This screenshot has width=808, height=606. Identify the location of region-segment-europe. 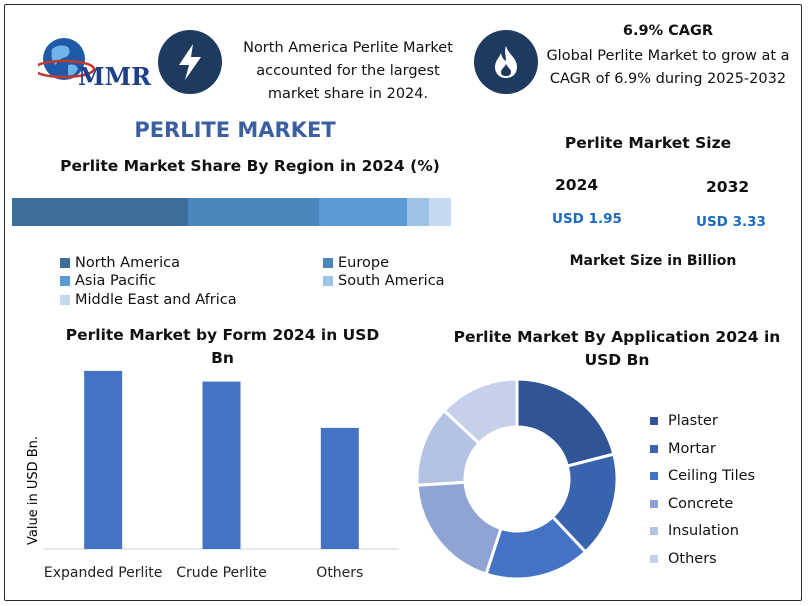
(253, 212).